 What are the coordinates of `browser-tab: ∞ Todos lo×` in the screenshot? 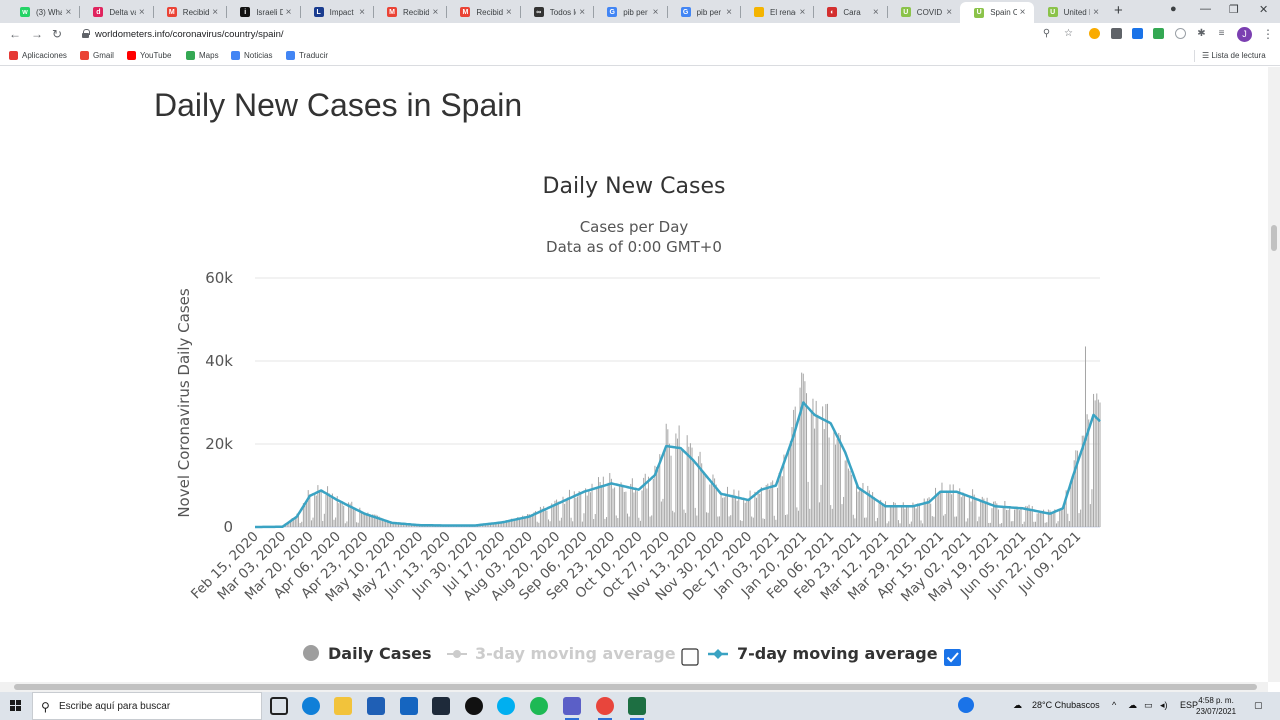 It's located at (556, 12).